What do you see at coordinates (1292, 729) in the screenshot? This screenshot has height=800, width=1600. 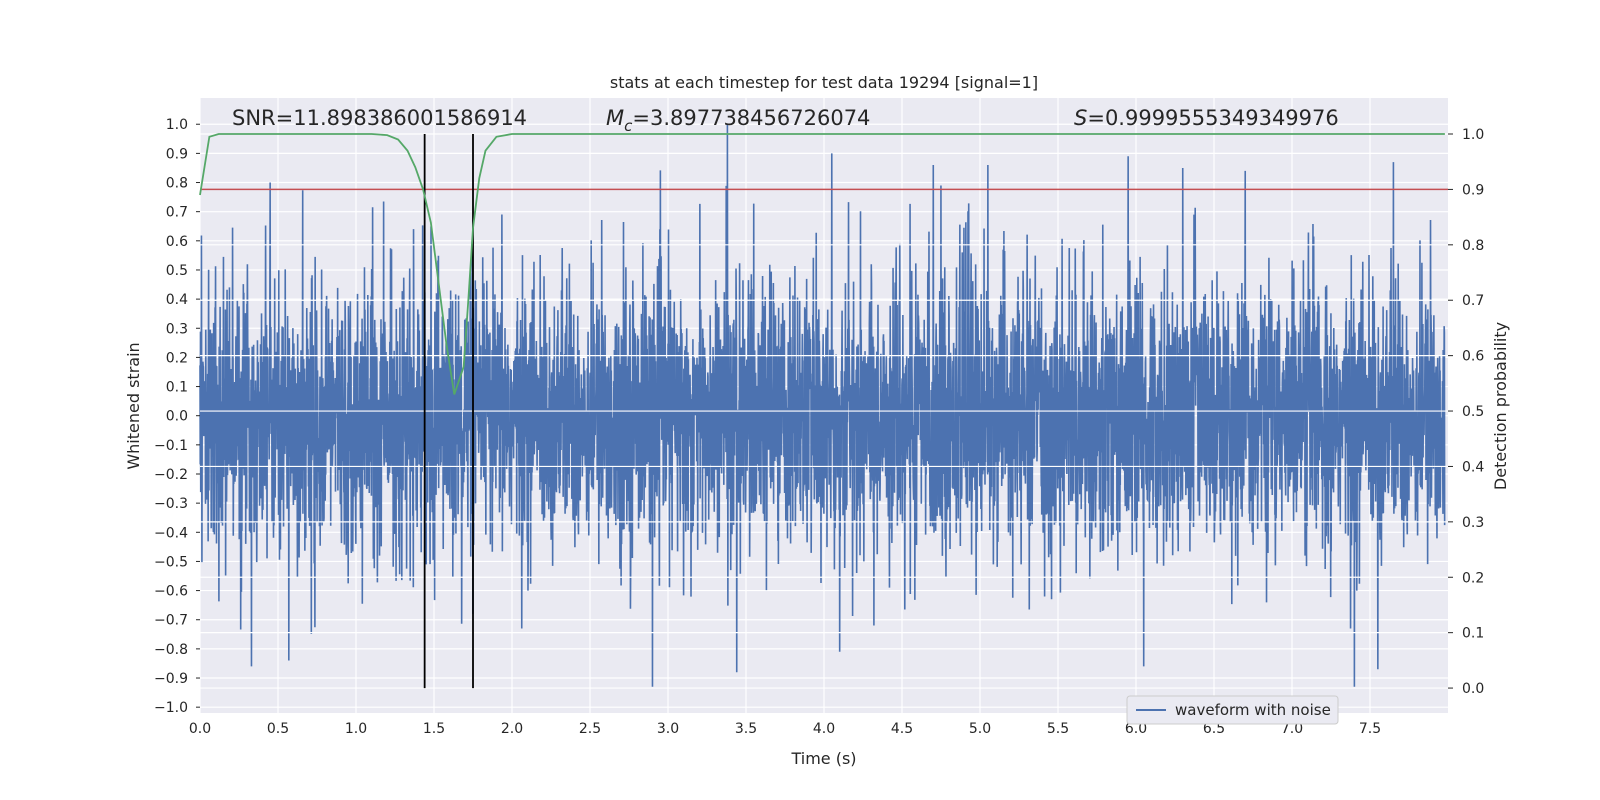 I see `x-tick-label: 7.0` at bounding box center [1292, 729].